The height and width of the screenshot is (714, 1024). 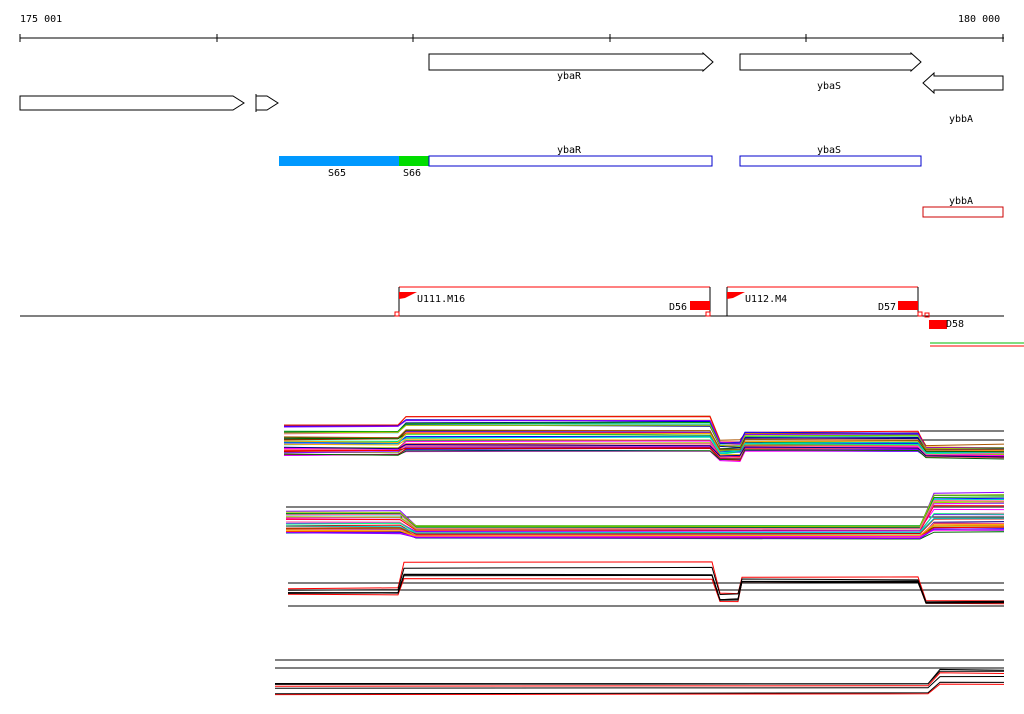 What do you see at coordinates (570, 161) in the screenshot?
I see `feature-ybaR` at bounding box center [570, 161].